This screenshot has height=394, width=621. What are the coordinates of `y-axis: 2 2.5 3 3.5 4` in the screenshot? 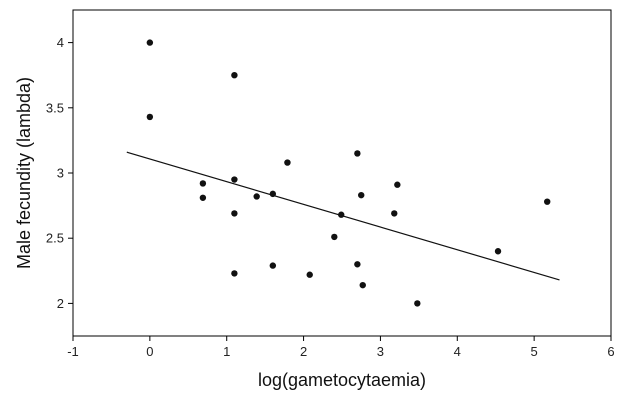 It's located at (59, 173).